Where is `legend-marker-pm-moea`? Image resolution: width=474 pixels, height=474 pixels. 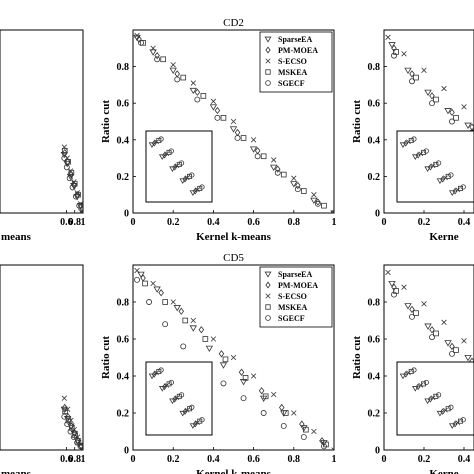
legend-marker-pm-moea is located at coordinates (268, 50).